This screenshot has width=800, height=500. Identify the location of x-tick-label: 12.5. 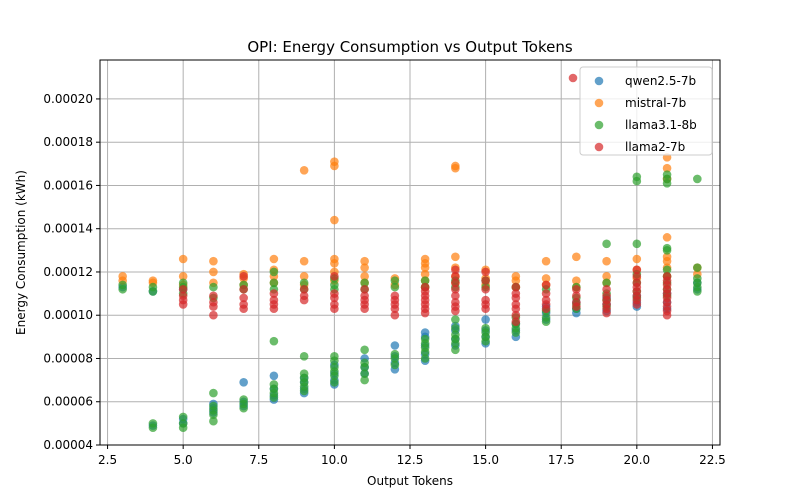
(410, 460).